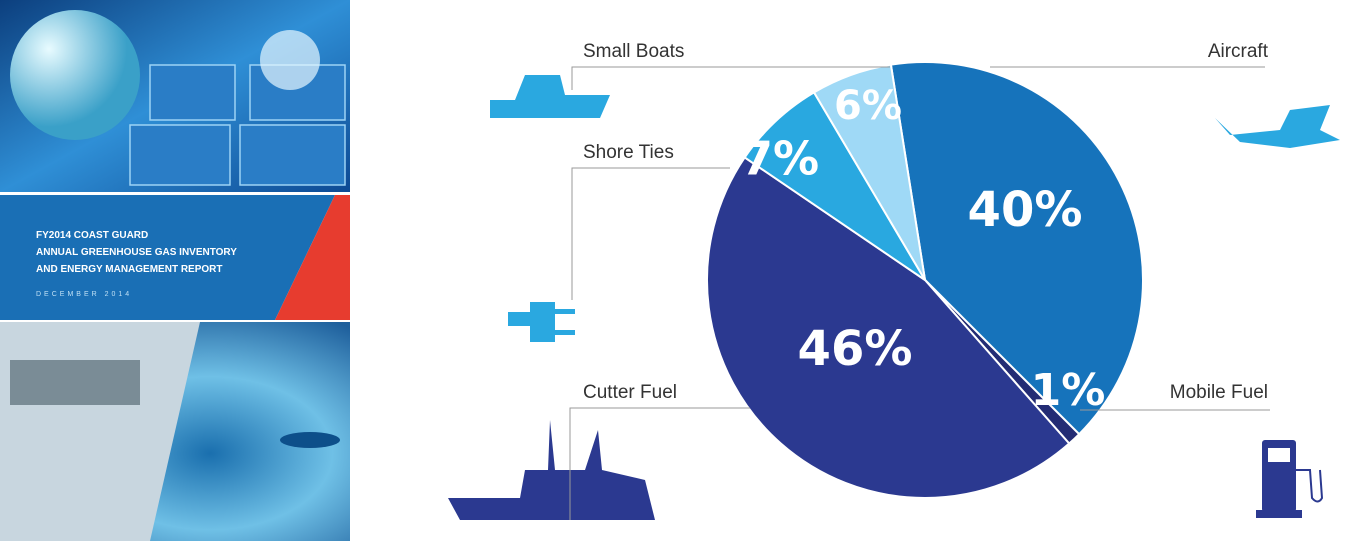 This screenshot has height=541, width=1356. Describe the element at coordinates (84, 294) in the screenshot. I see `cover-date: DECEMBER 2014` at that location.